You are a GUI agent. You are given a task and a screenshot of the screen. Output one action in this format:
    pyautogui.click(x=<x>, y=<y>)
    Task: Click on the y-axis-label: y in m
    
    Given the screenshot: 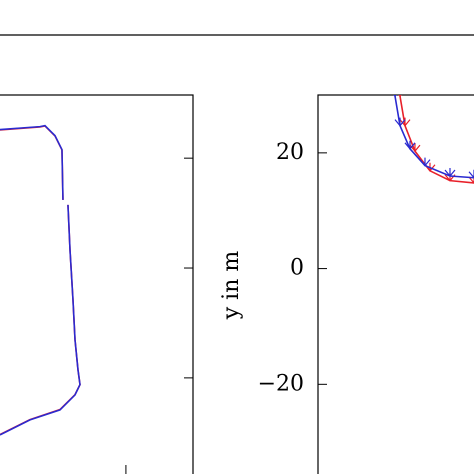 What is the action you would take?
    pyautogui.click(x=231, y=286)
    